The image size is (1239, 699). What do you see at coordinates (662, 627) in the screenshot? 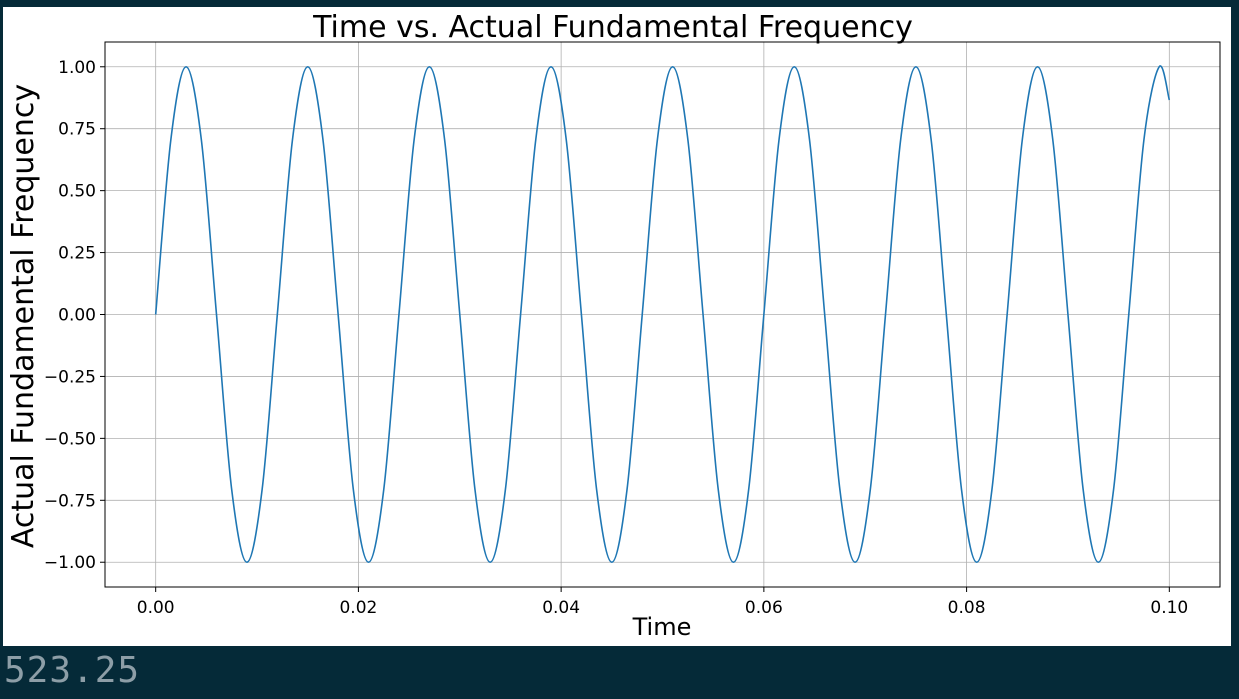
I see `x-axis-label: Time` at bounding box center [662, 627].